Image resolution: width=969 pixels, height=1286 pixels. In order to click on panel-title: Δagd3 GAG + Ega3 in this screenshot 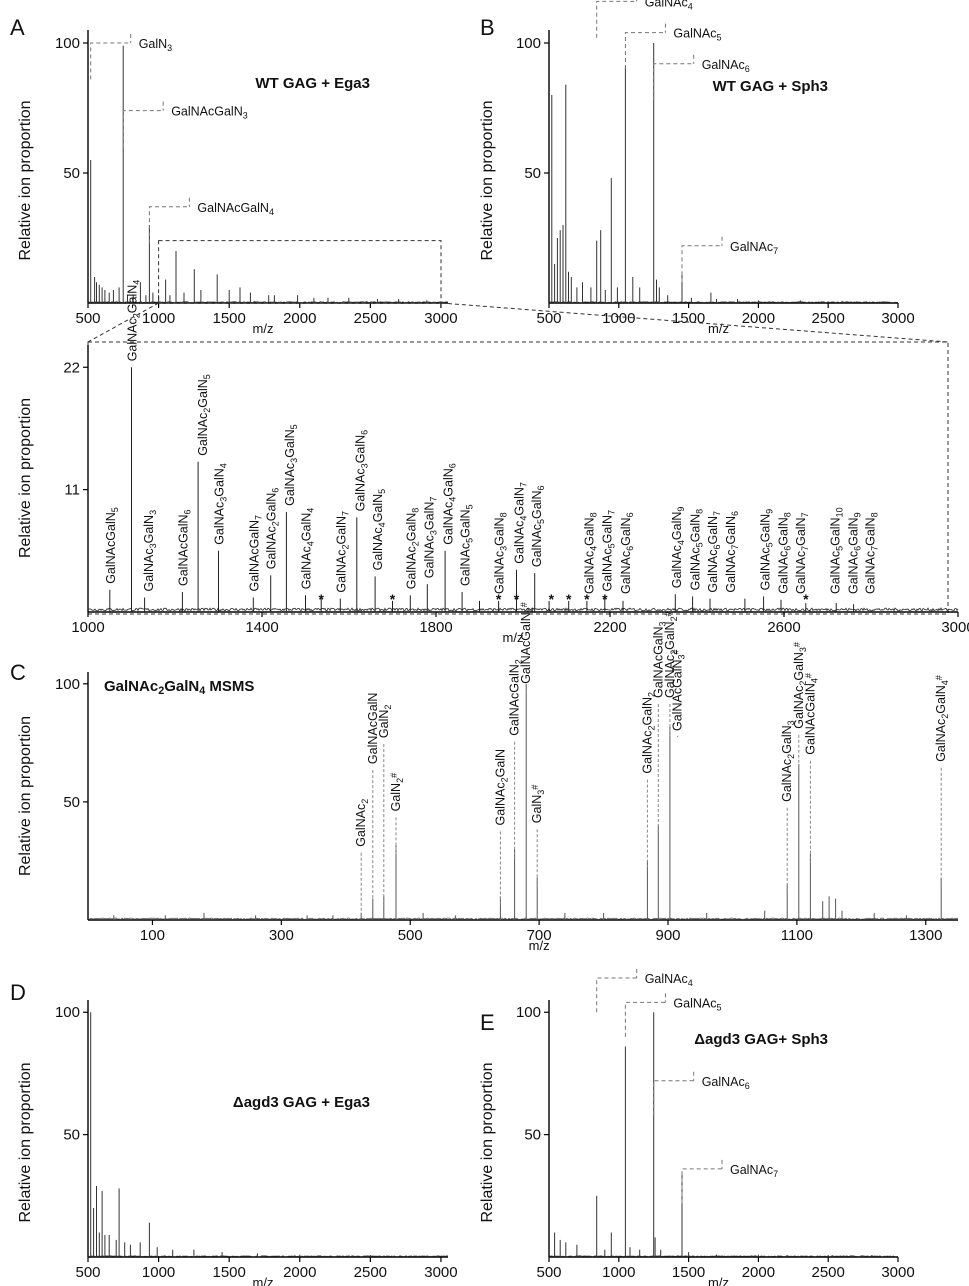, I will do `click(301, 1102)`.